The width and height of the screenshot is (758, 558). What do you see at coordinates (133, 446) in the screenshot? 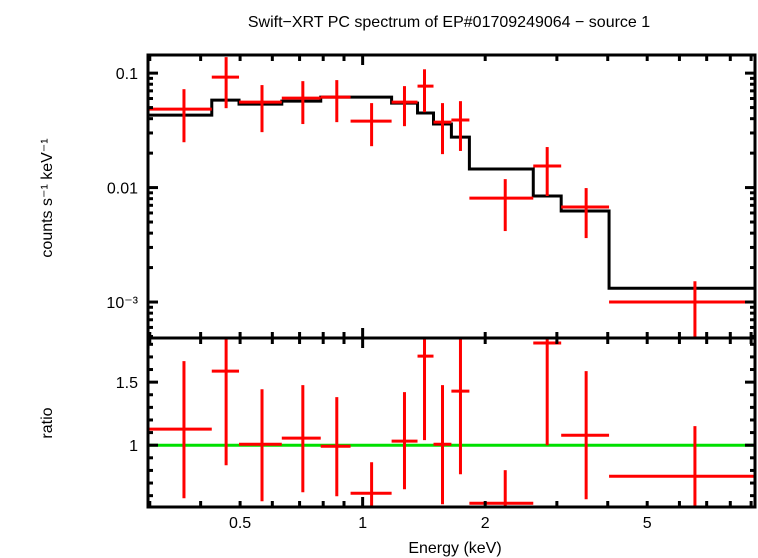
I see `y-tick-label: 1` at bounding box center [133, 446].